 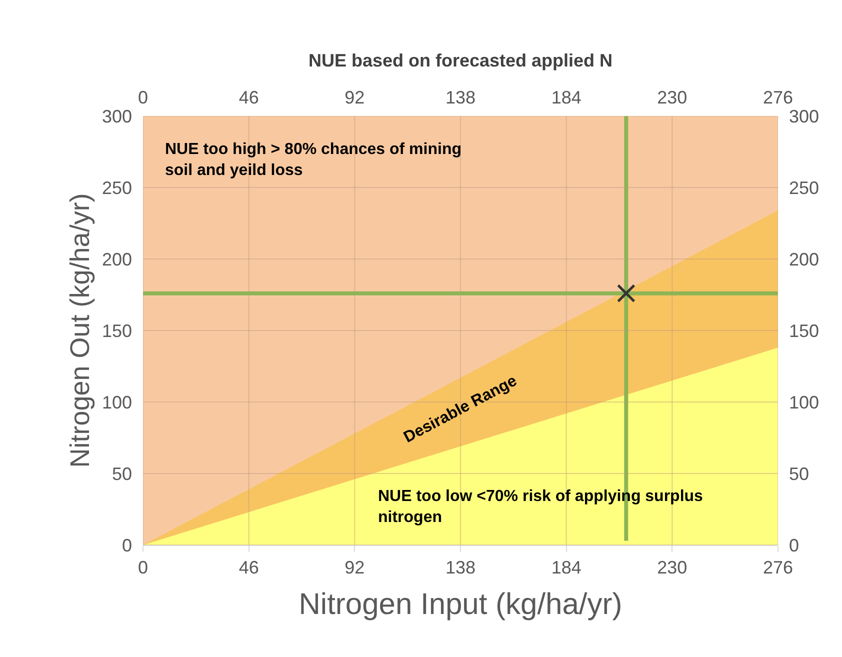 I want to click on x2-tick-label: 0, so click(x=143, y=568).